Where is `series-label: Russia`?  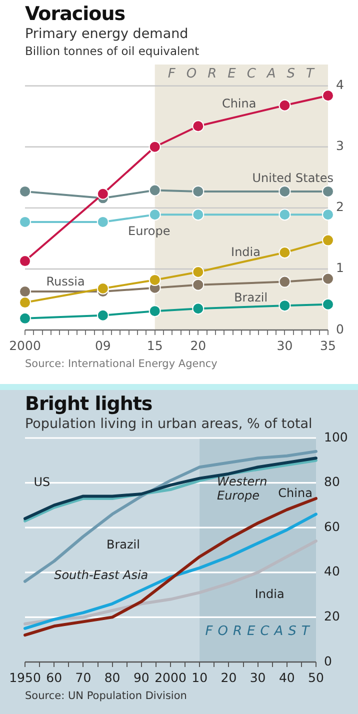 series-label: Russia is located at coordinates (65, 281).